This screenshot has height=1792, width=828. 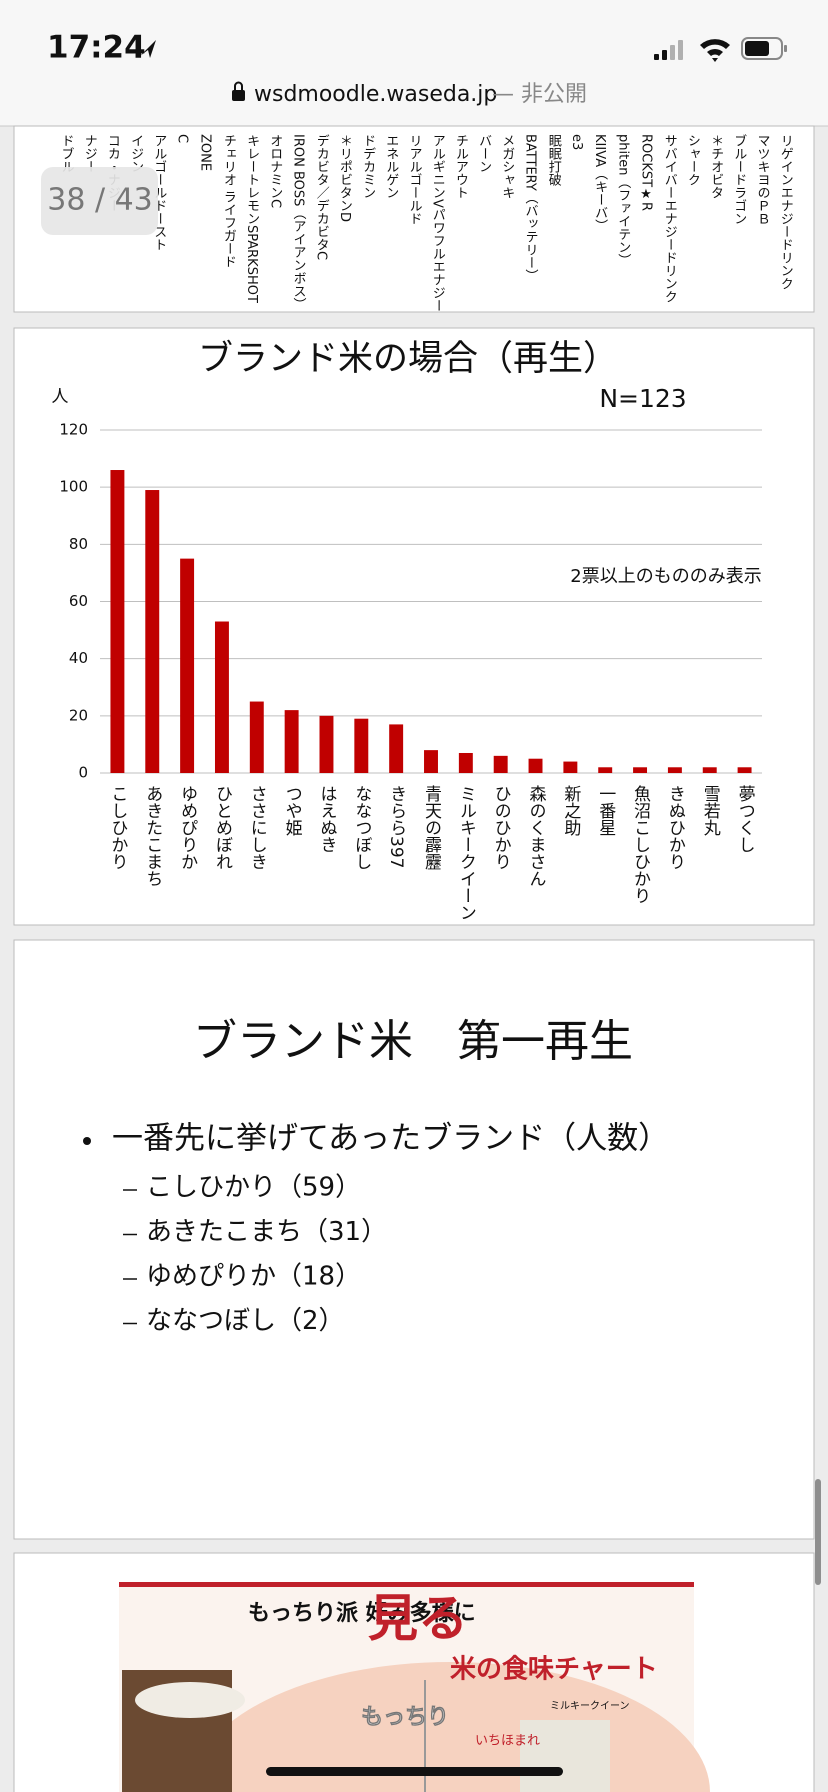 I want to click on y-axis-label: 人, so click(x=60, y=397).